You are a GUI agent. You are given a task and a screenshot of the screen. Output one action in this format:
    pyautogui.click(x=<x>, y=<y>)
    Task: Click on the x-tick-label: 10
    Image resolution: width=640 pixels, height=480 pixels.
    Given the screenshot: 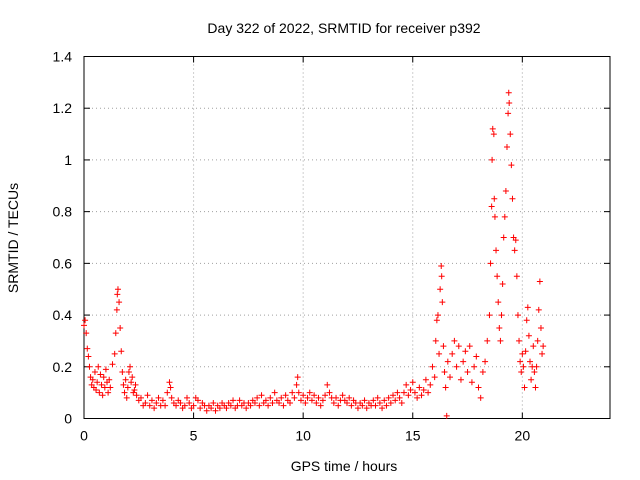 What is the action you would take?
    pyautogui.click(x=303, y=436)
    